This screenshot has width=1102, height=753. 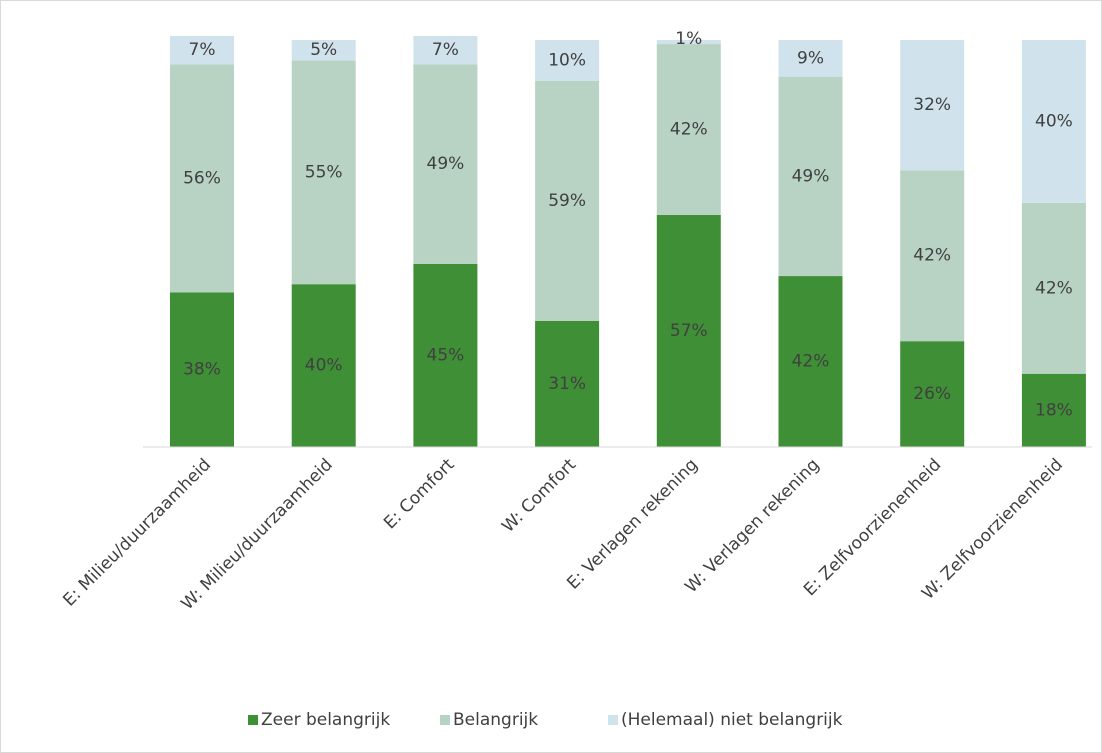 I want to click on data-label: 56%, so click(x=202, y=178).